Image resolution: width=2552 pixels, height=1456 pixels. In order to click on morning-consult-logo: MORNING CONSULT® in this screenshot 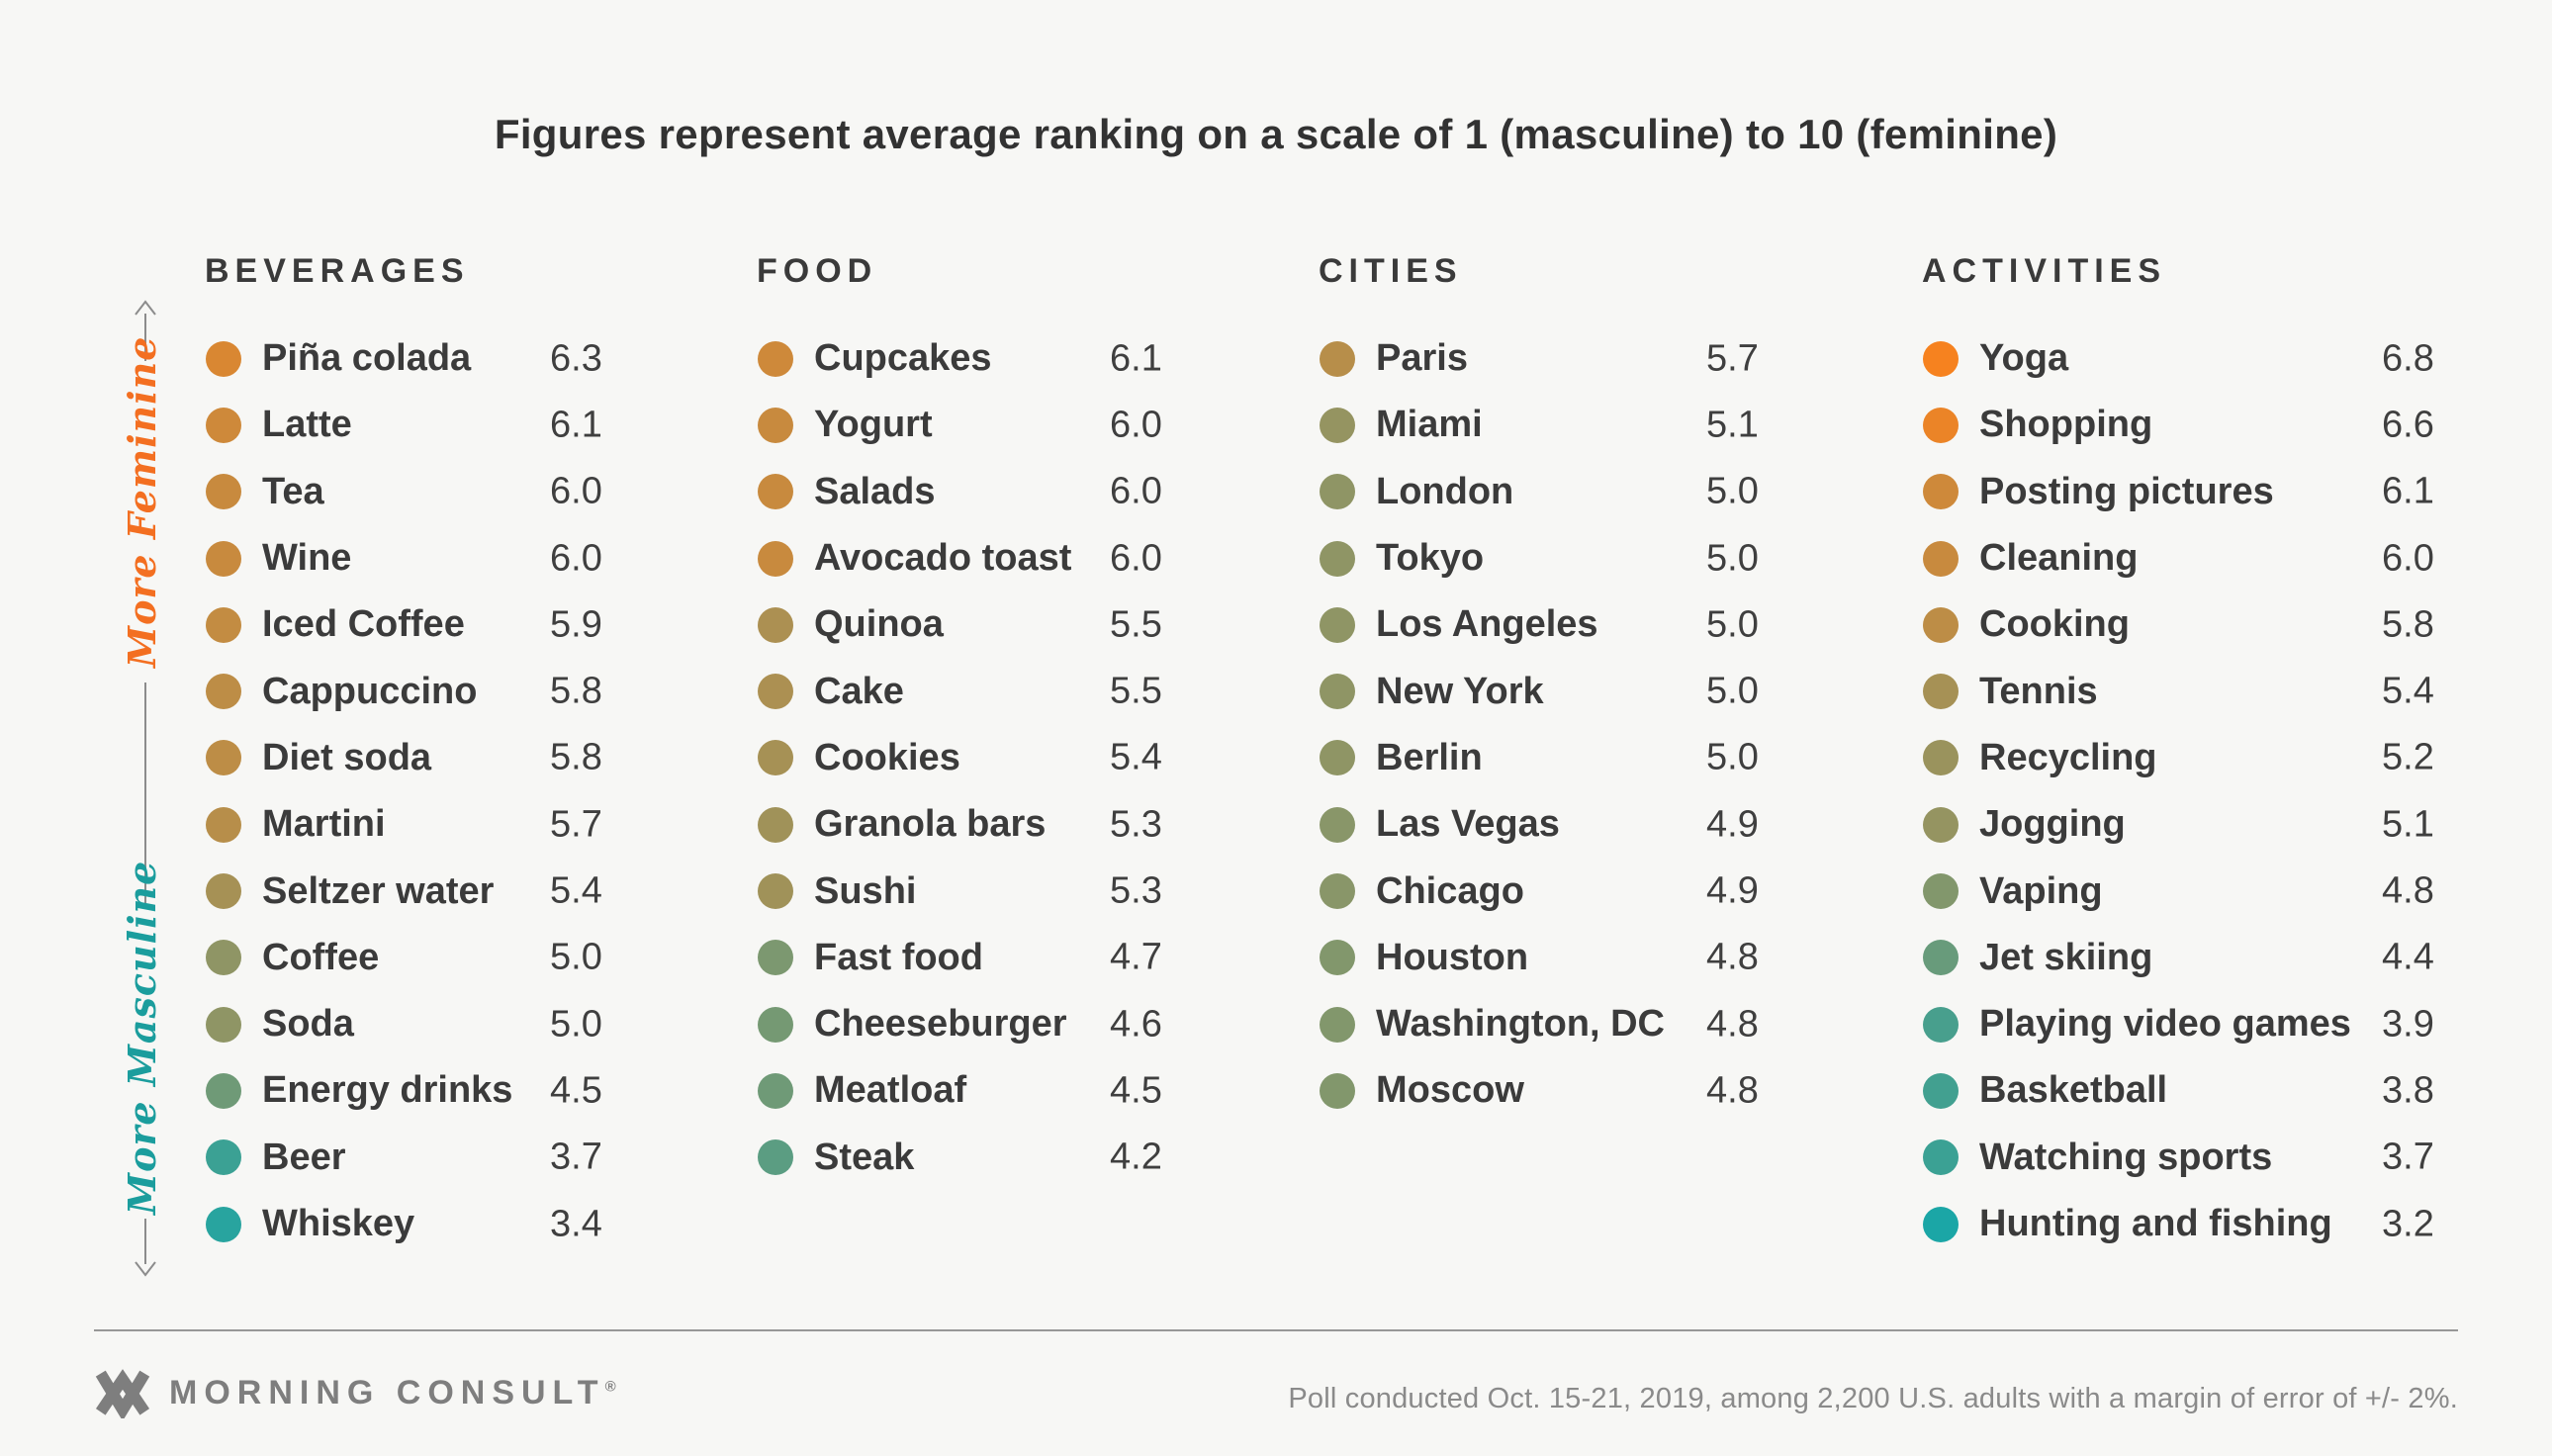, I will do `click(355, 1392)`.